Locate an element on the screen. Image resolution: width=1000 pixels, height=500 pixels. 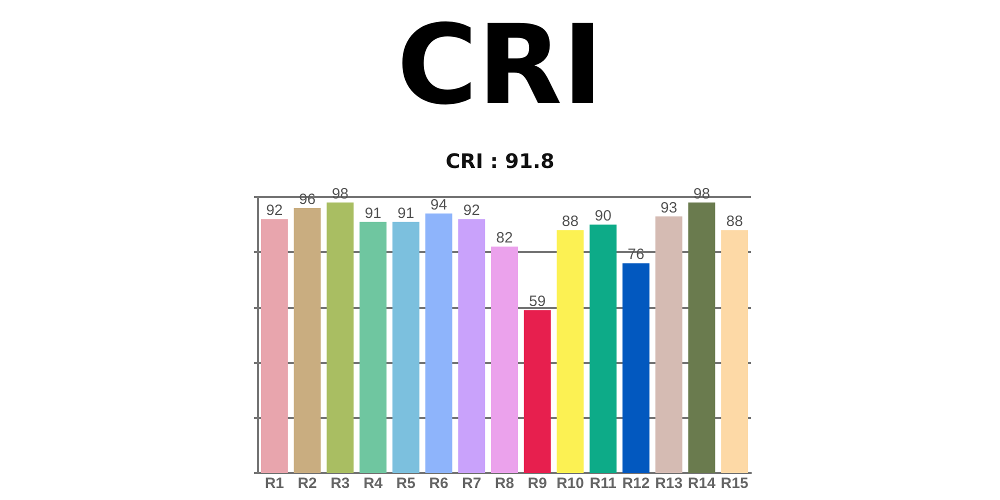
x-tick-label: R2 is located at coordinates (307, 483).